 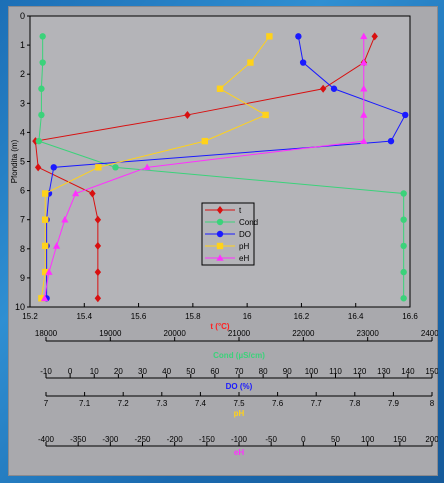 I want to click on y-tick-label: 9, so click(x=22, y=278).